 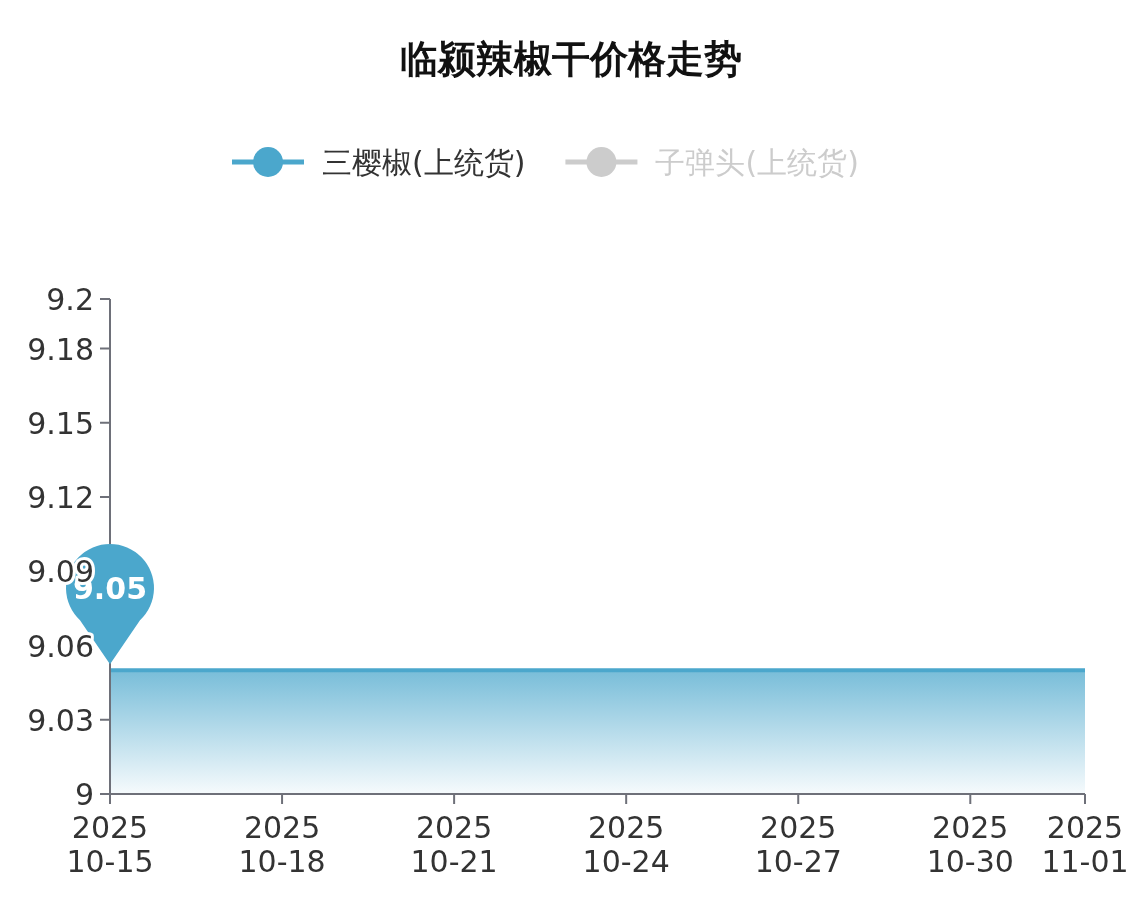 What do you see at coordinates (84, 794) in the screenshot?
I see `y-tick-label: 9` at bounding box center [84, 794].